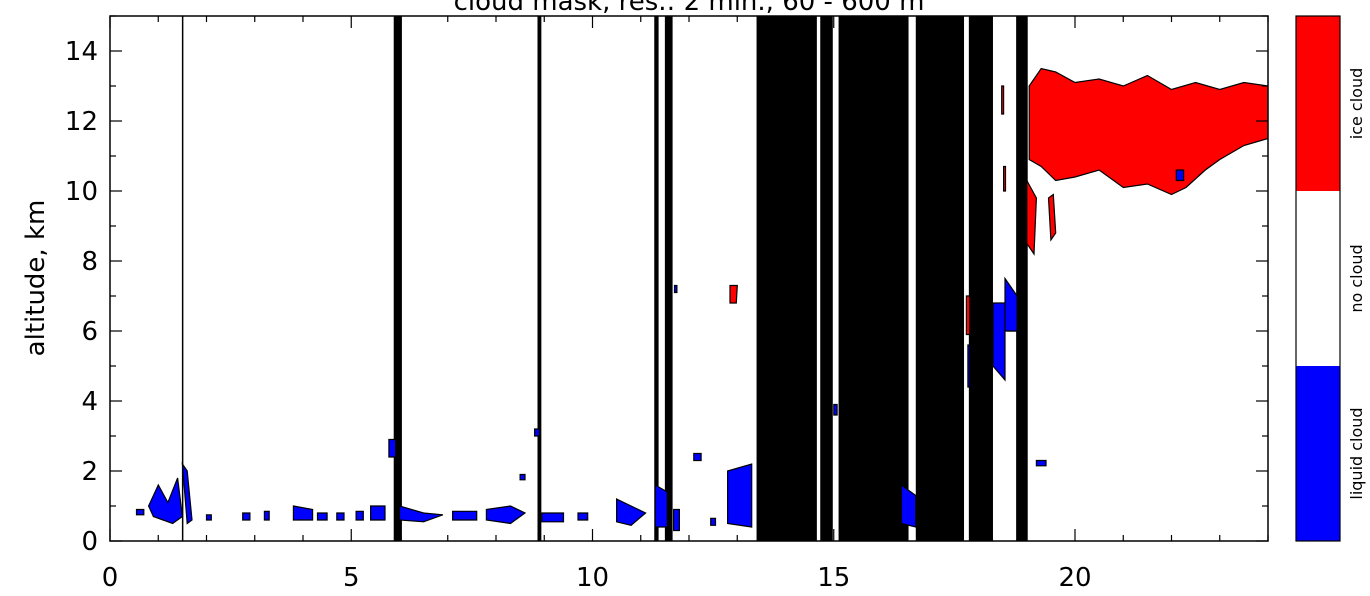 Image resolution: width=1370 pixels, height=596 pixels. Describe the element at coordinates (89, 542) in the screenshot. I see `y-tick-label: 0` at that location.